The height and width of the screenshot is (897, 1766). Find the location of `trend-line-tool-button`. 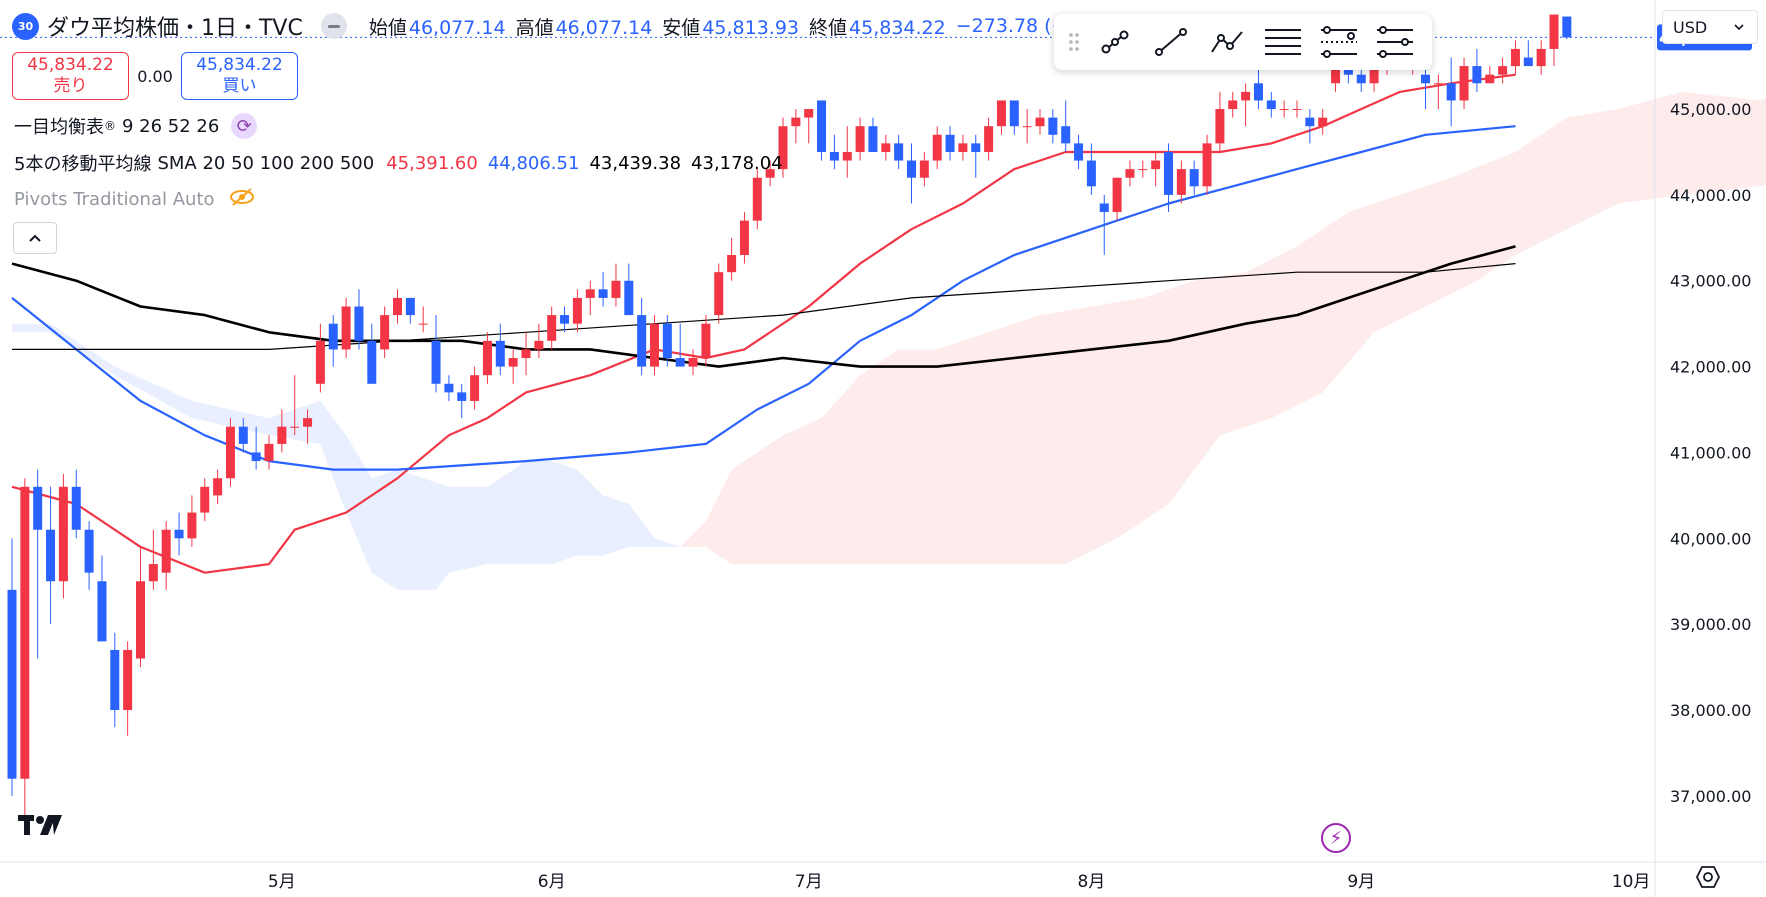

trend-line-tool-button is located at coordinates (1115, 42).